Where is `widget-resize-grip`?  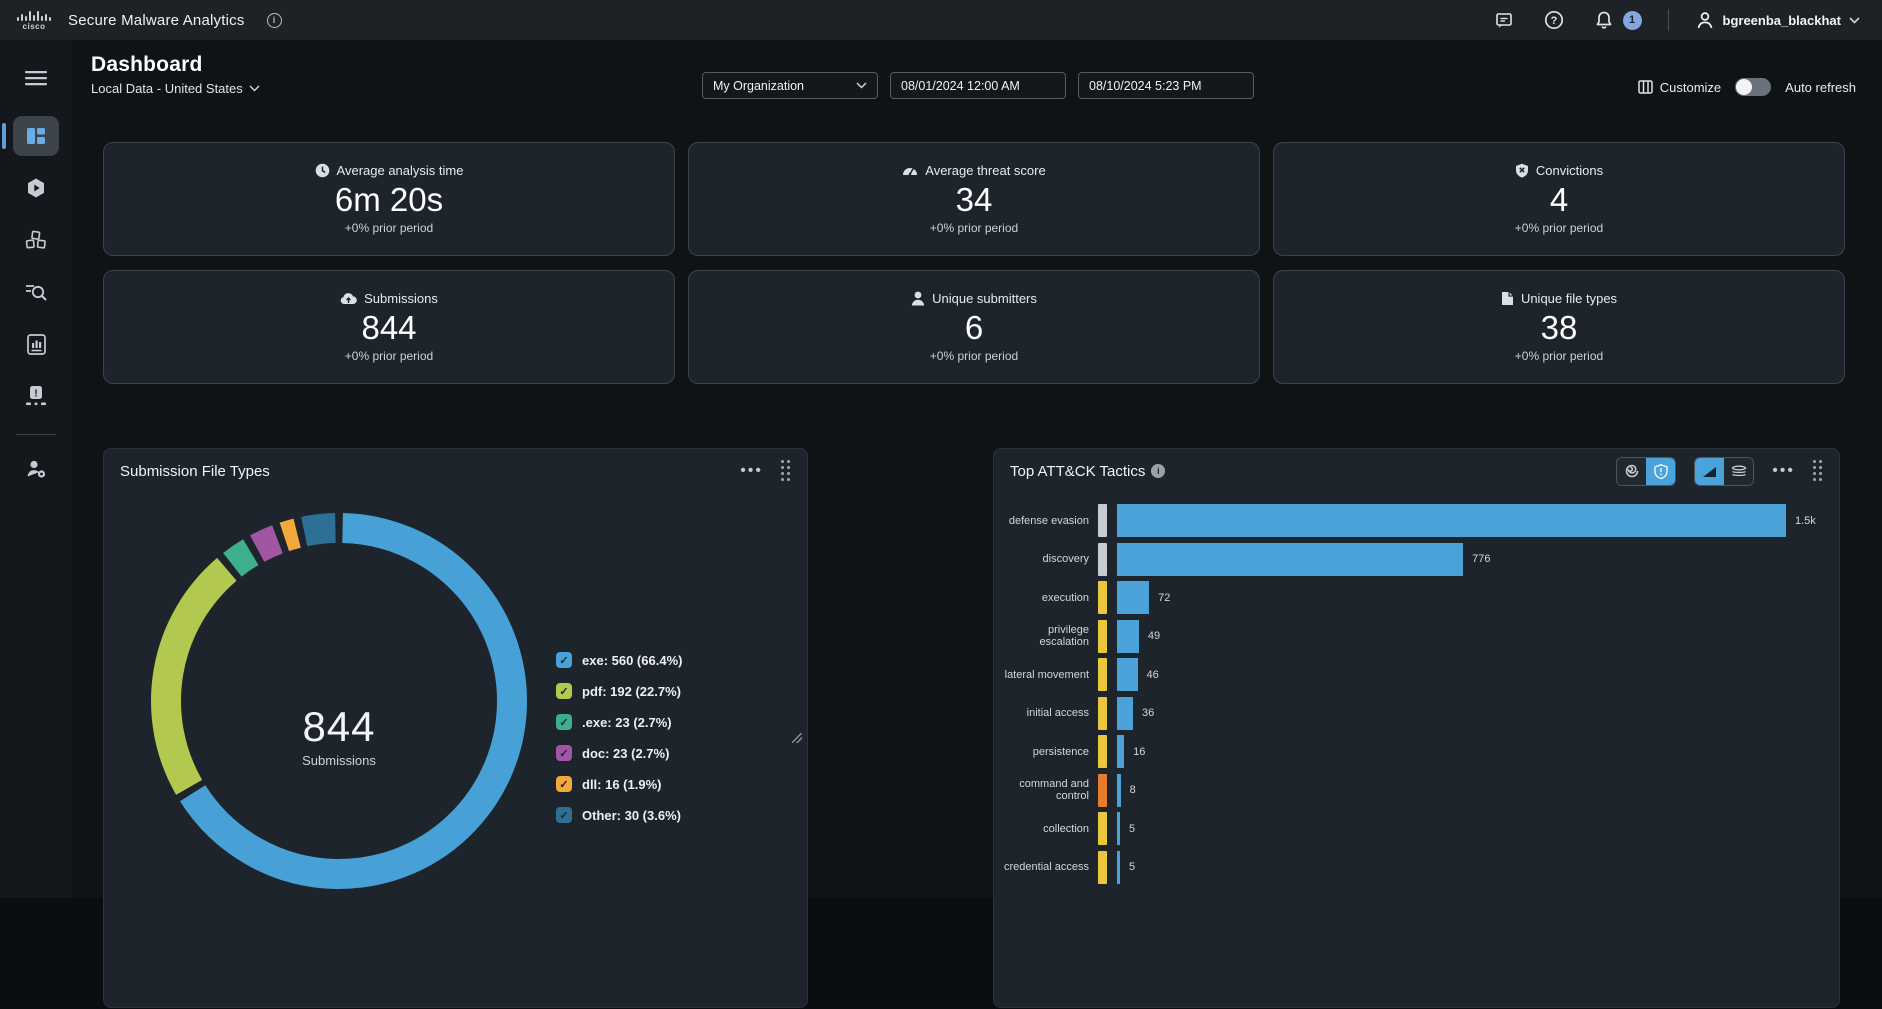
widget-resize-grip is located at coordinates (797, 738).